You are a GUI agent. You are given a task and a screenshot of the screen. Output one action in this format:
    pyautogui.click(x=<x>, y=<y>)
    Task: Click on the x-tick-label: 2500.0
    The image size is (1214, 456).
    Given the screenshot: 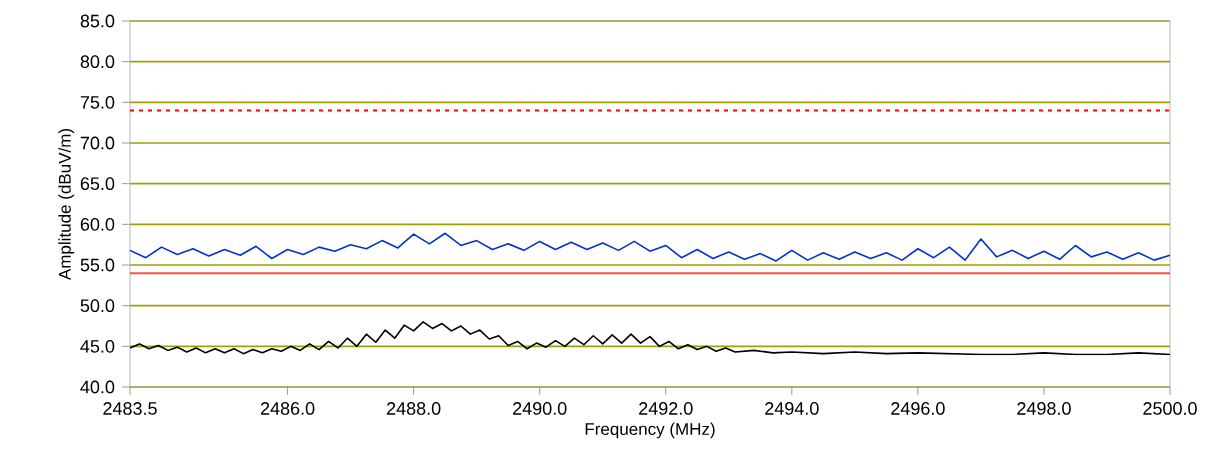 What is the action you would take?
    pyautogui.click(x=1170, y=408)
    